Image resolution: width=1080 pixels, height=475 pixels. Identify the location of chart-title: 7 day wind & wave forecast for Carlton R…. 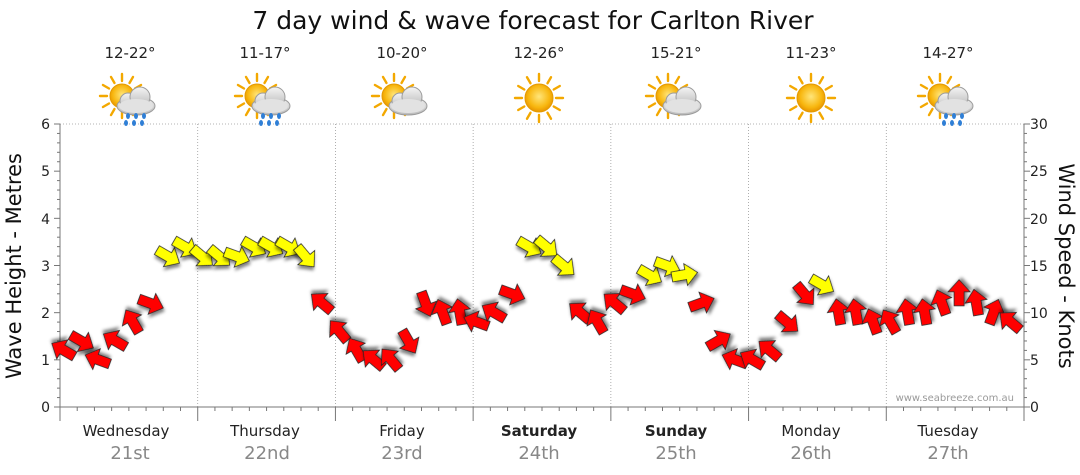
(533, 20).